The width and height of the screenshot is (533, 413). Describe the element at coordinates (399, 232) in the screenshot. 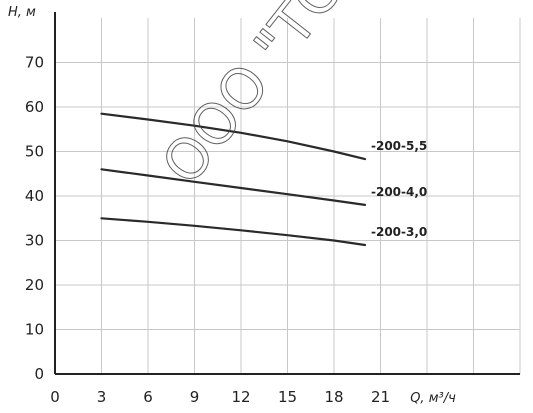

I see `series-label-3: -200-3,0` at that location.